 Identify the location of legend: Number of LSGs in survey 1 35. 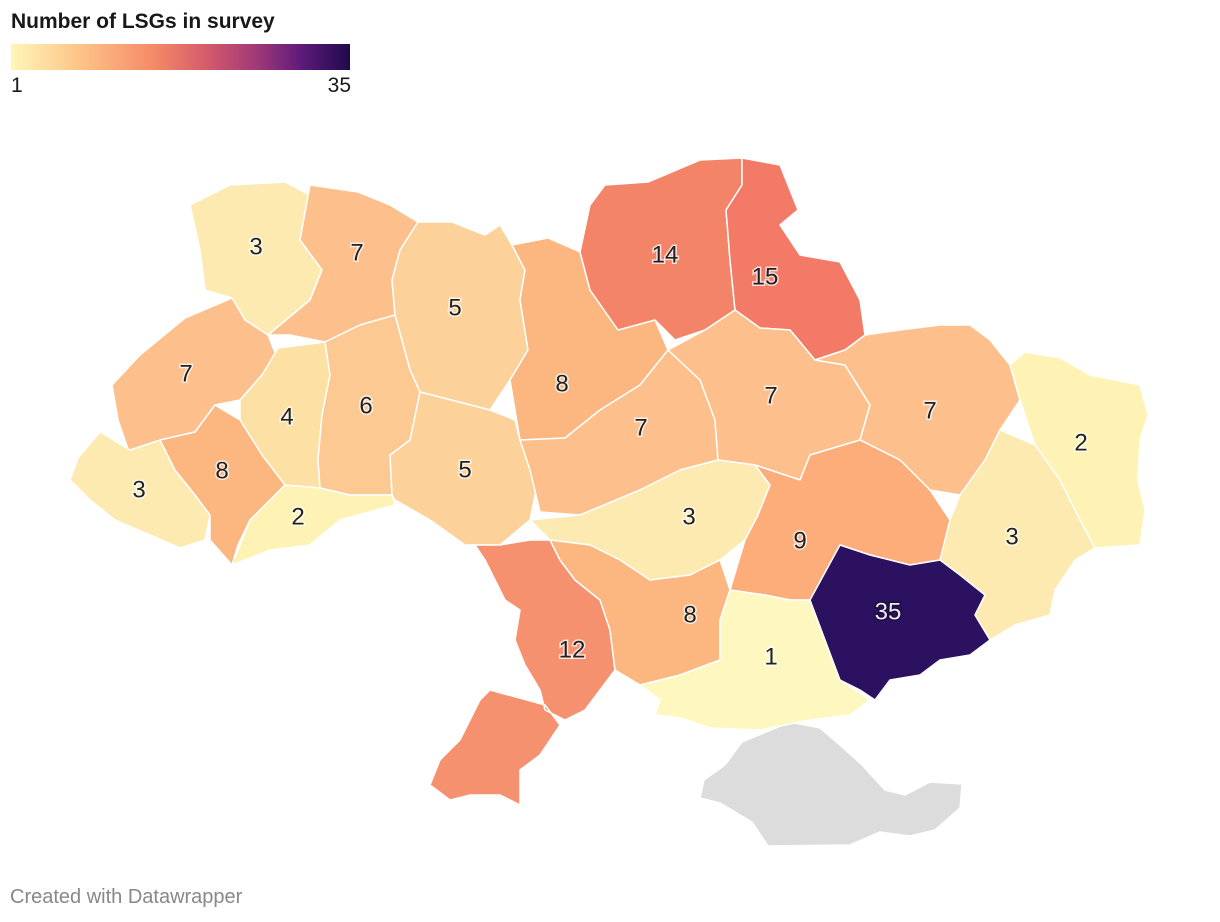
(181, 53).